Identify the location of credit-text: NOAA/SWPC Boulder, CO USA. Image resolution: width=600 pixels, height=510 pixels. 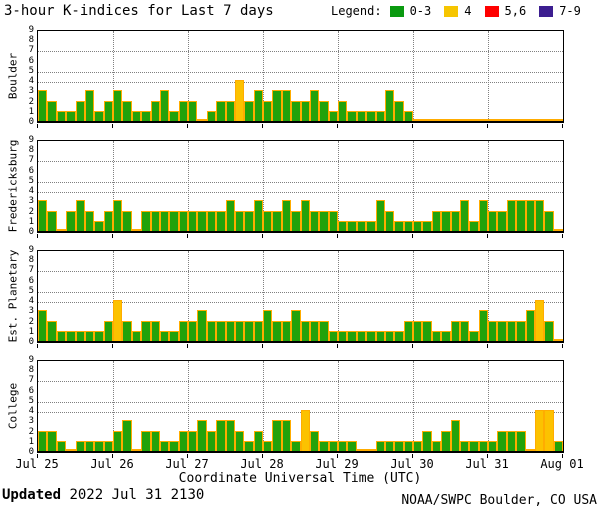
(499, 500).